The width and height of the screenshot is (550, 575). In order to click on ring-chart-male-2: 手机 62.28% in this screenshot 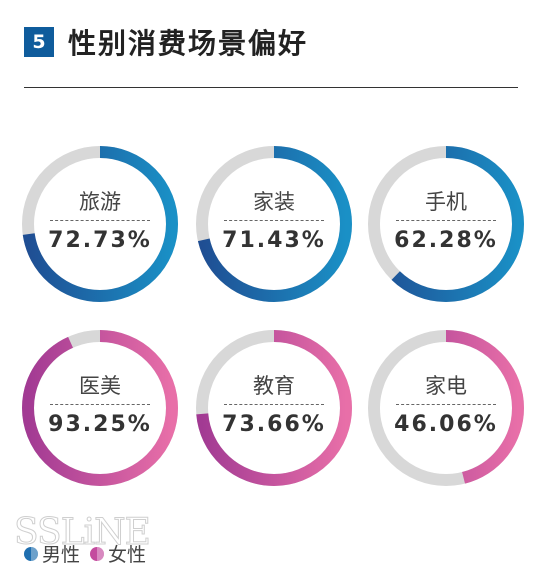, I will do `click(446, 224)`.